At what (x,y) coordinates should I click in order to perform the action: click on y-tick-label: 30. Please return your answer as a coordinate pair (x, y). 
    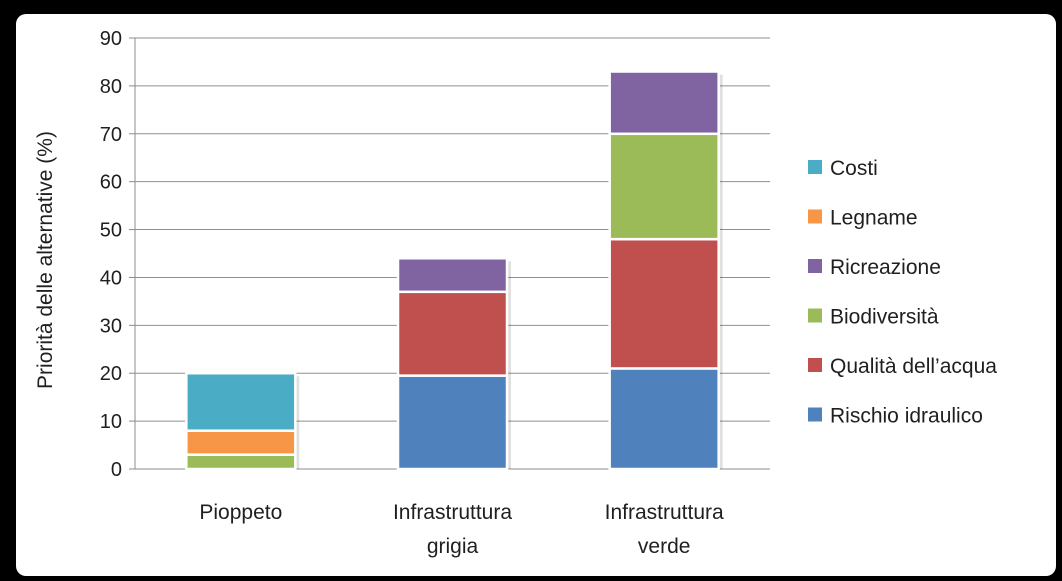
    Looking at the image, I should click on (111, 326).